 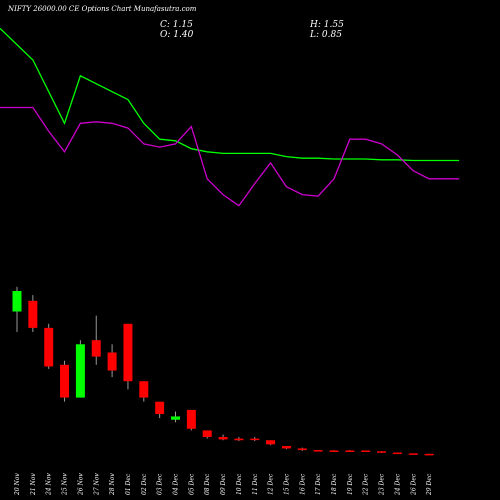 I want to click on x-tick-label: 23 Dec, so click(x=382, y=484).